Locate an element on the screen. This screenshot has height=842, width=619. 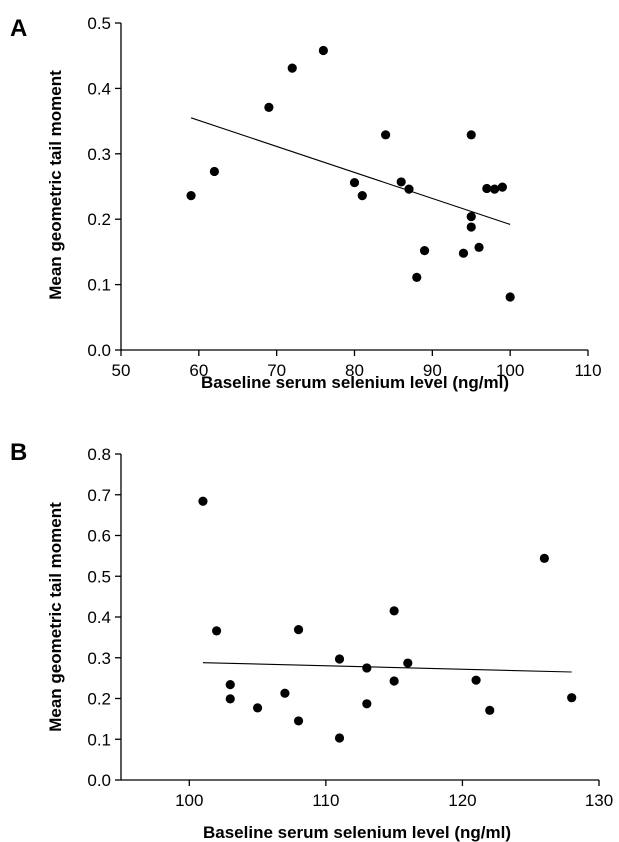
panel-a-y-tick-label: 0.0 is located at coordinates (99, 350).